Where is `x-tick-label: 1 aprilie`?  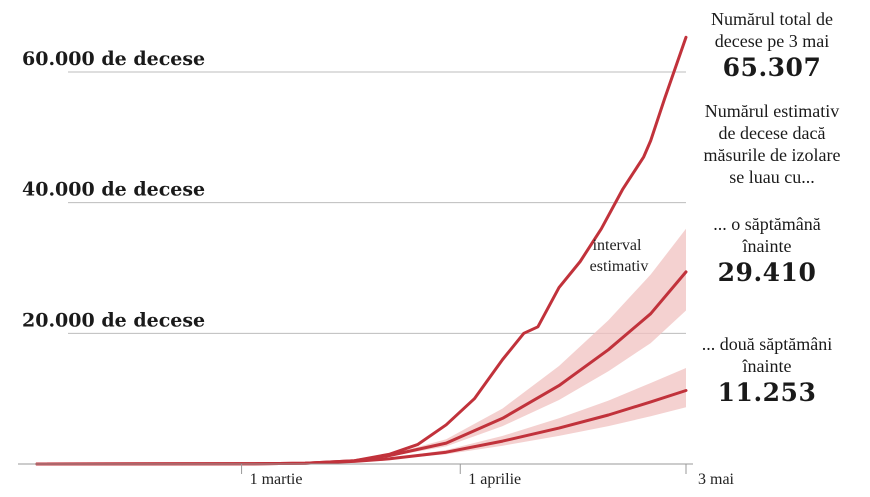
x-tick-label: 1 aprilie is located at coordinates (494, 479).